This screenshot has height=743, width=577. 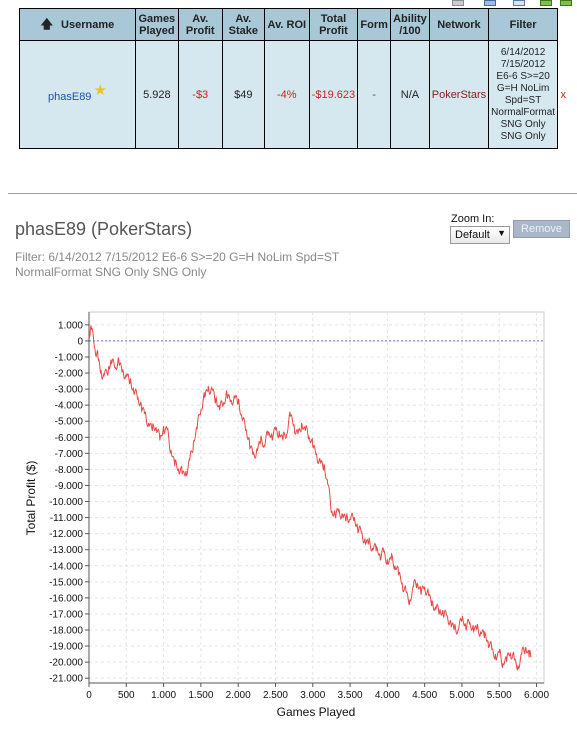 I want to click on y-tick-label: -6.000, so click(x=69, y=438).